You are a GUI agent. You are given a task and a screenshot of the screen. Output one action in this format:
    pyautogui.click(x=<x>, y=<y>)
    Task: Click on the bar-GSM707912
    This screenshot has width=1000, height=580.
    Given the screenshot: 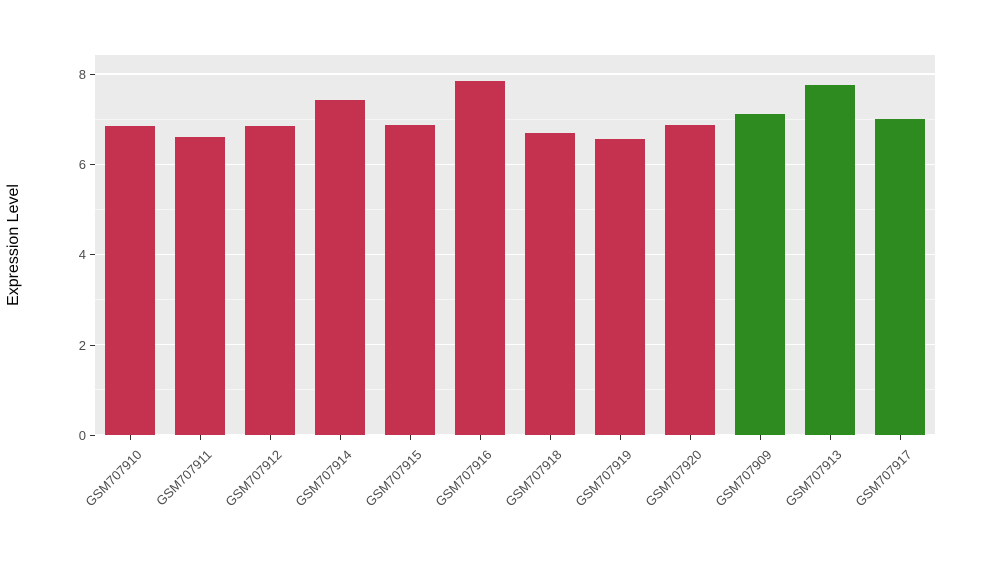 What is the action you would take?
    pyautogui.click(x=270, y=280)
    